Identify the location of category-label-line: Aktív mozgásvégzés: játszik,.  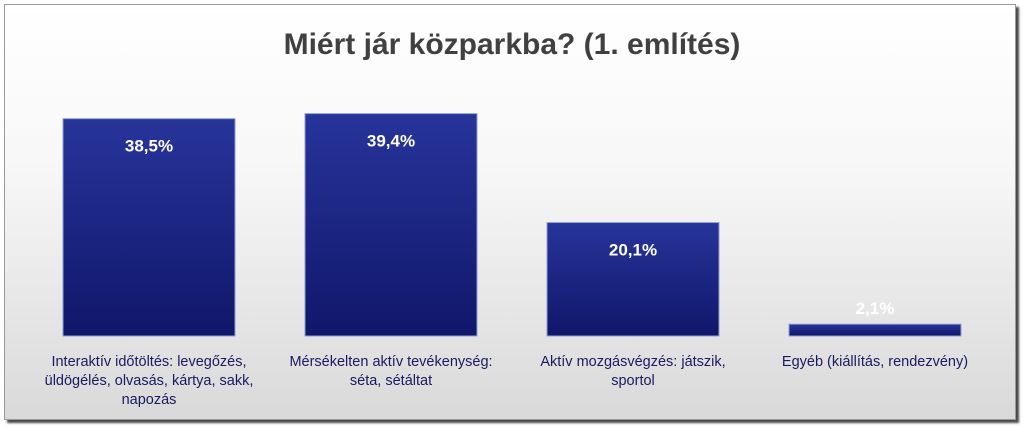
(632, 362).